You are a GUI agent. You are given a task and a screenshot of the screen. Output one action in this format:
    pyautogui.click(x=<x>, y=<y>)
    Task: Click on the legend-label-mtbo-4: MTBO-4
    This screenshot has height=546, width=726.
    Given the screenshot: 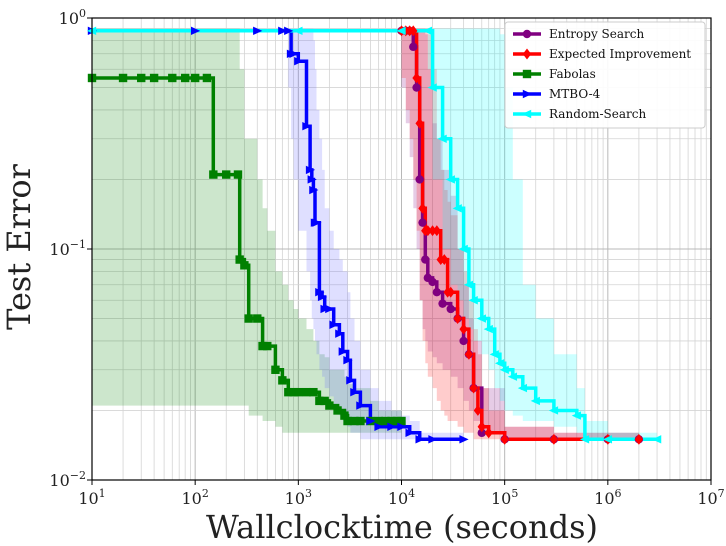 What is the action you would take?
    pyautogui.click(x=575, y=94)
    